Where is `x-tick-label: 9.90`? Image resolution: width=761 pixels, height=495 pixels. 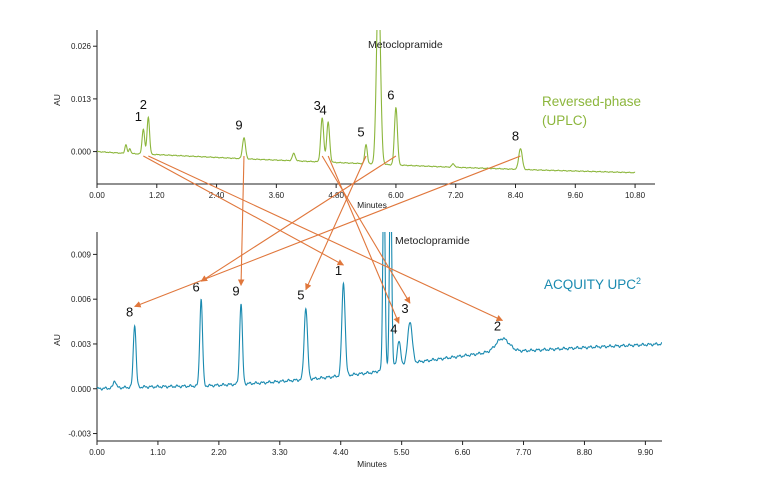 x-tick-label: 9.90 is located at coordinates (646, 452).